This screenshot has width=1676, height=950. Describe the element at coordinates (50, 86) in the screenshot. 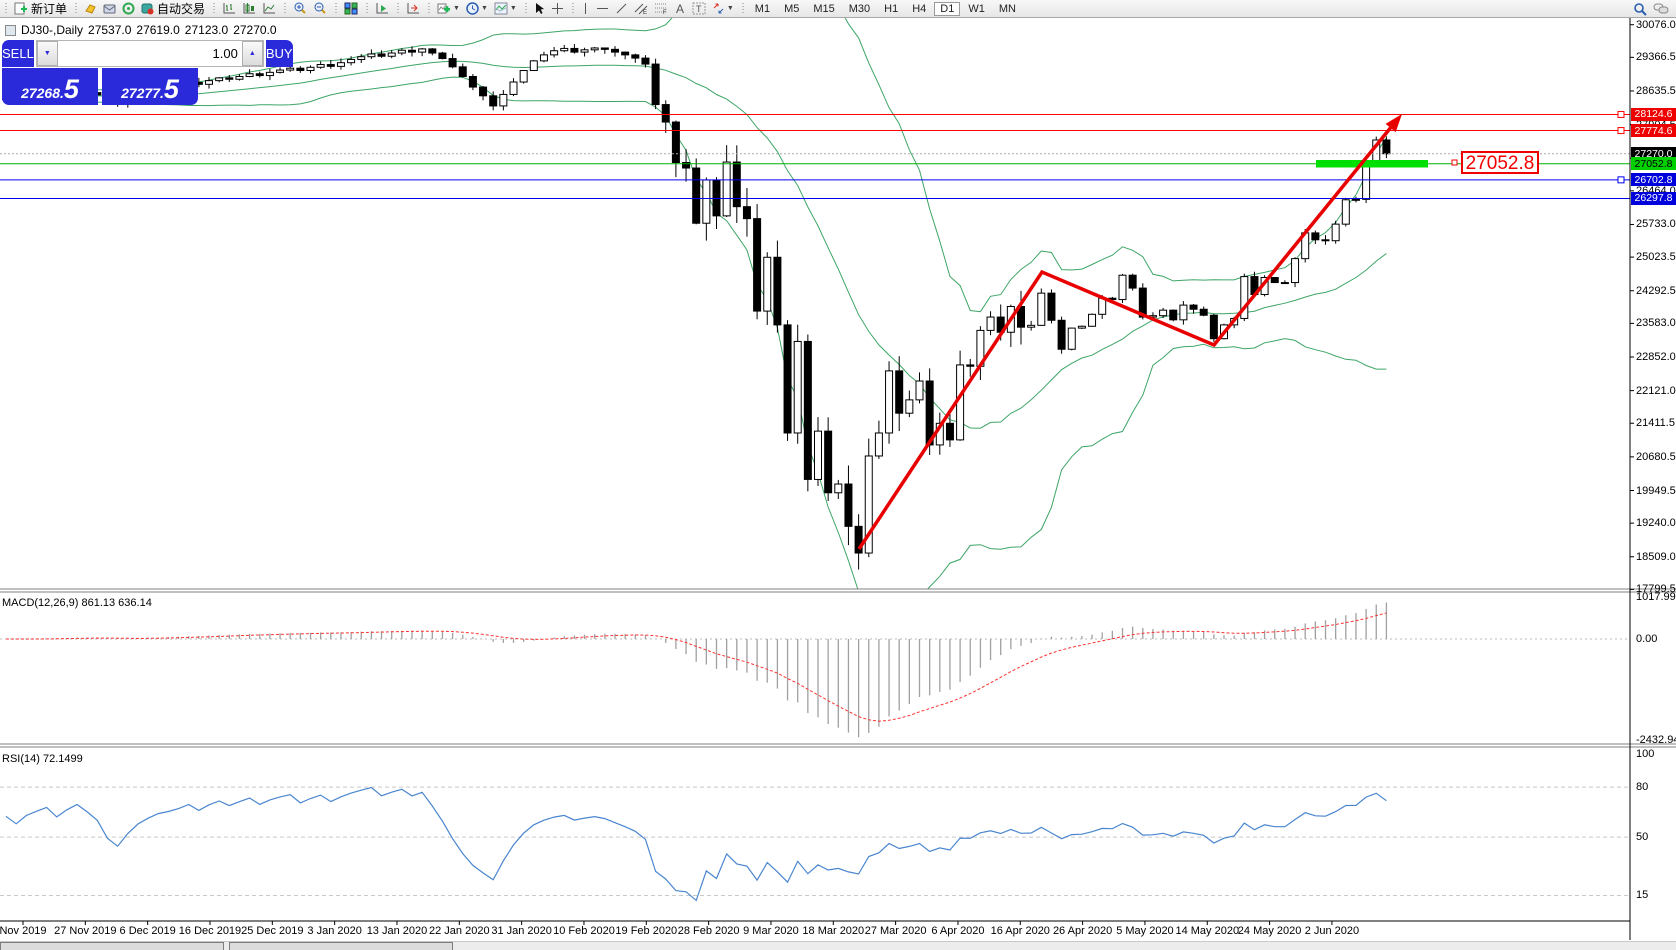

I see `sell-price-panel: 27268. 5` at that location.